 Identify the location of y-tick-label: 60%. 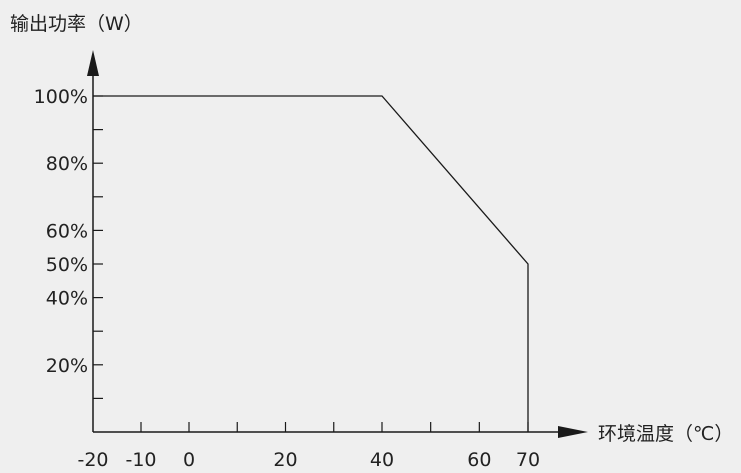
(67, 231).